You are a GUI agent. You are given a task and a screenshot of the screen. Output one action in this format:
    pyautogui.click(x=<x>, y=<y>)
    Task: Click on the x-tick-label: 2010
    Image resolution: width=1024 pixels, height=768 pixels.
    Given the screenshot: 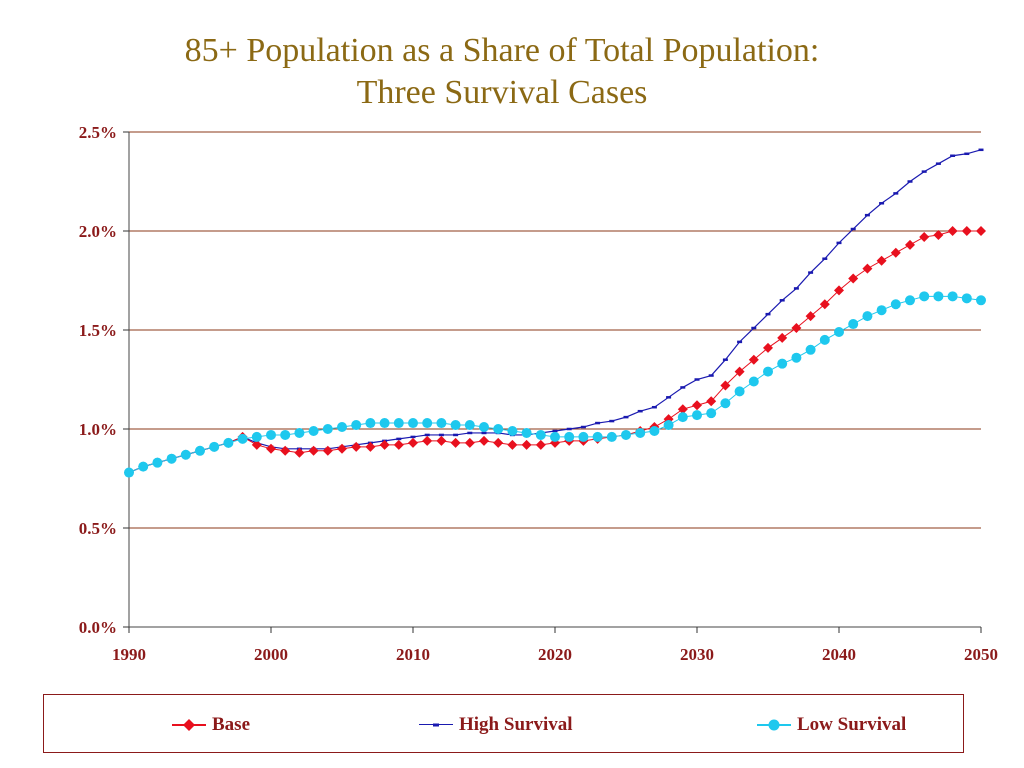 What is the action you would take?
    pyautogui.click(x=413, y=654)
    